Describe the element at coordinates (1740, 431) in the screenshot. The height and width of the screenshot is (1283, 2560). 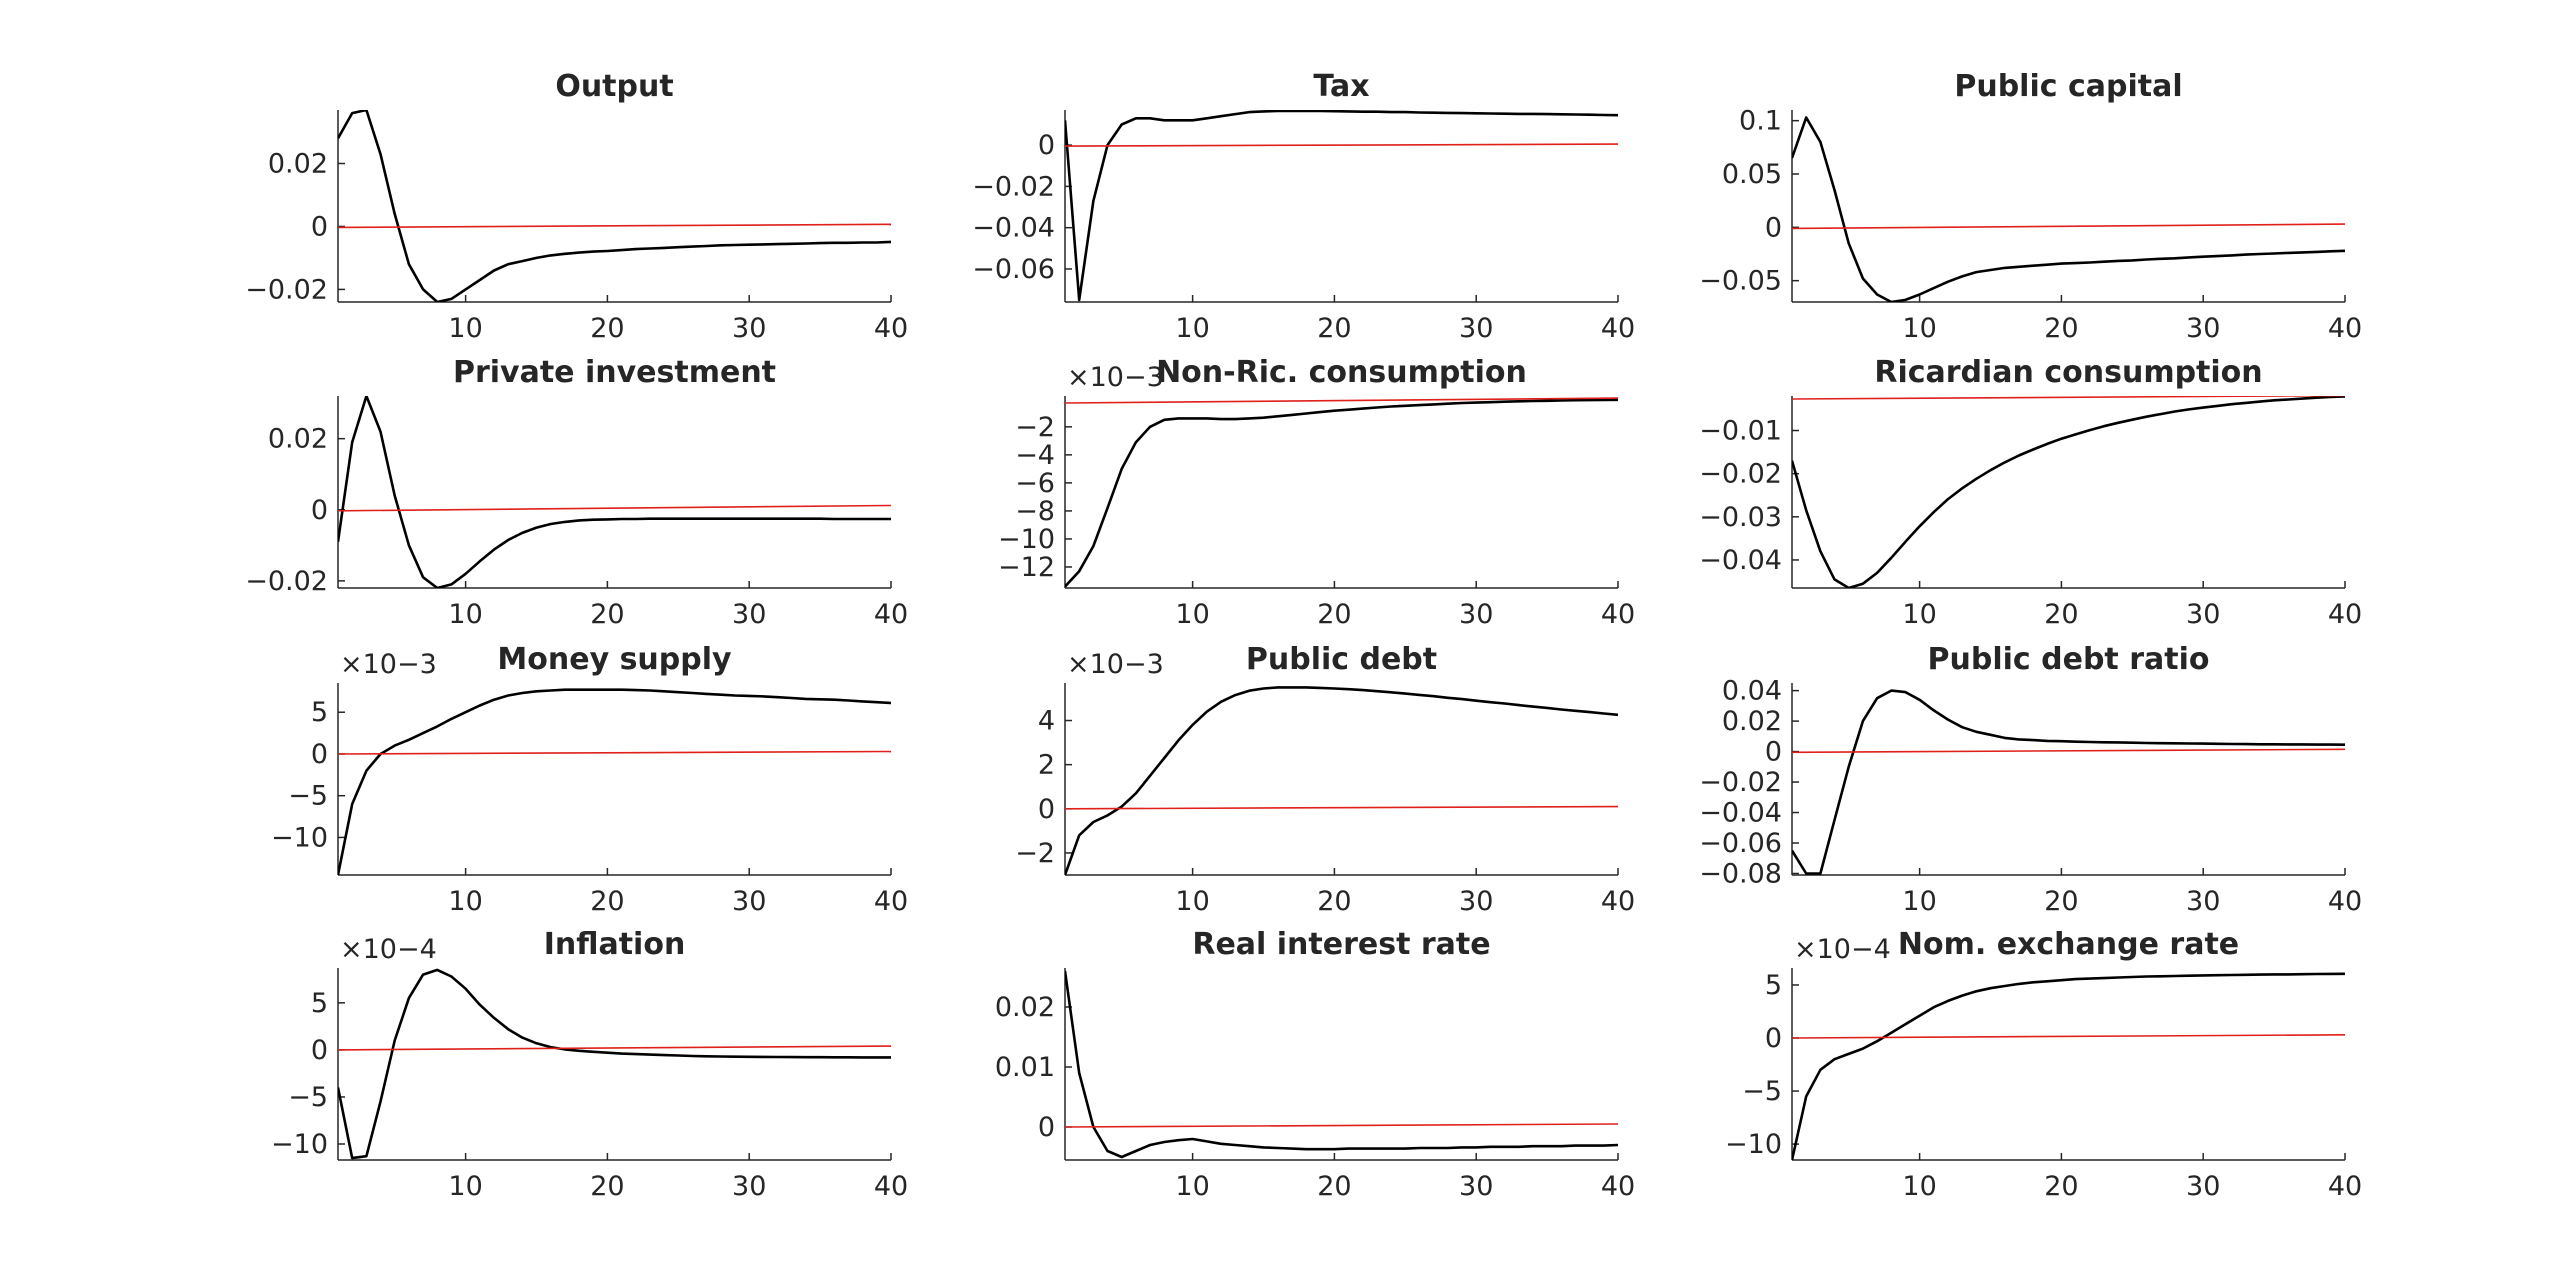
I see `y-tick-label: −0.01` at that location.